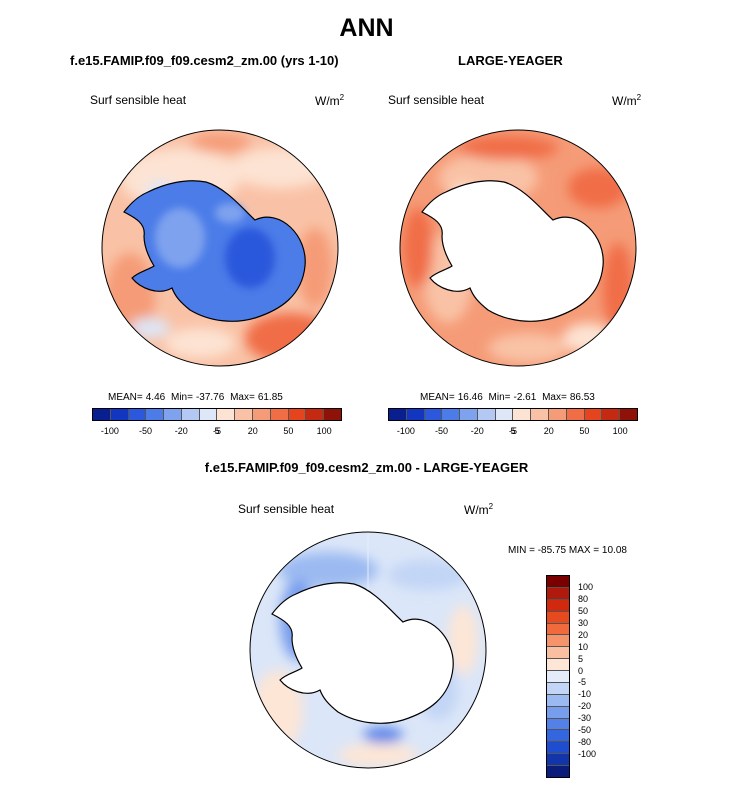 The height and width of the screenshot is (788, 733). Describe the element at coordinates (138, 100) in the screenshot. I see `panel1-variable-label: Surf sensible heat` at that location.